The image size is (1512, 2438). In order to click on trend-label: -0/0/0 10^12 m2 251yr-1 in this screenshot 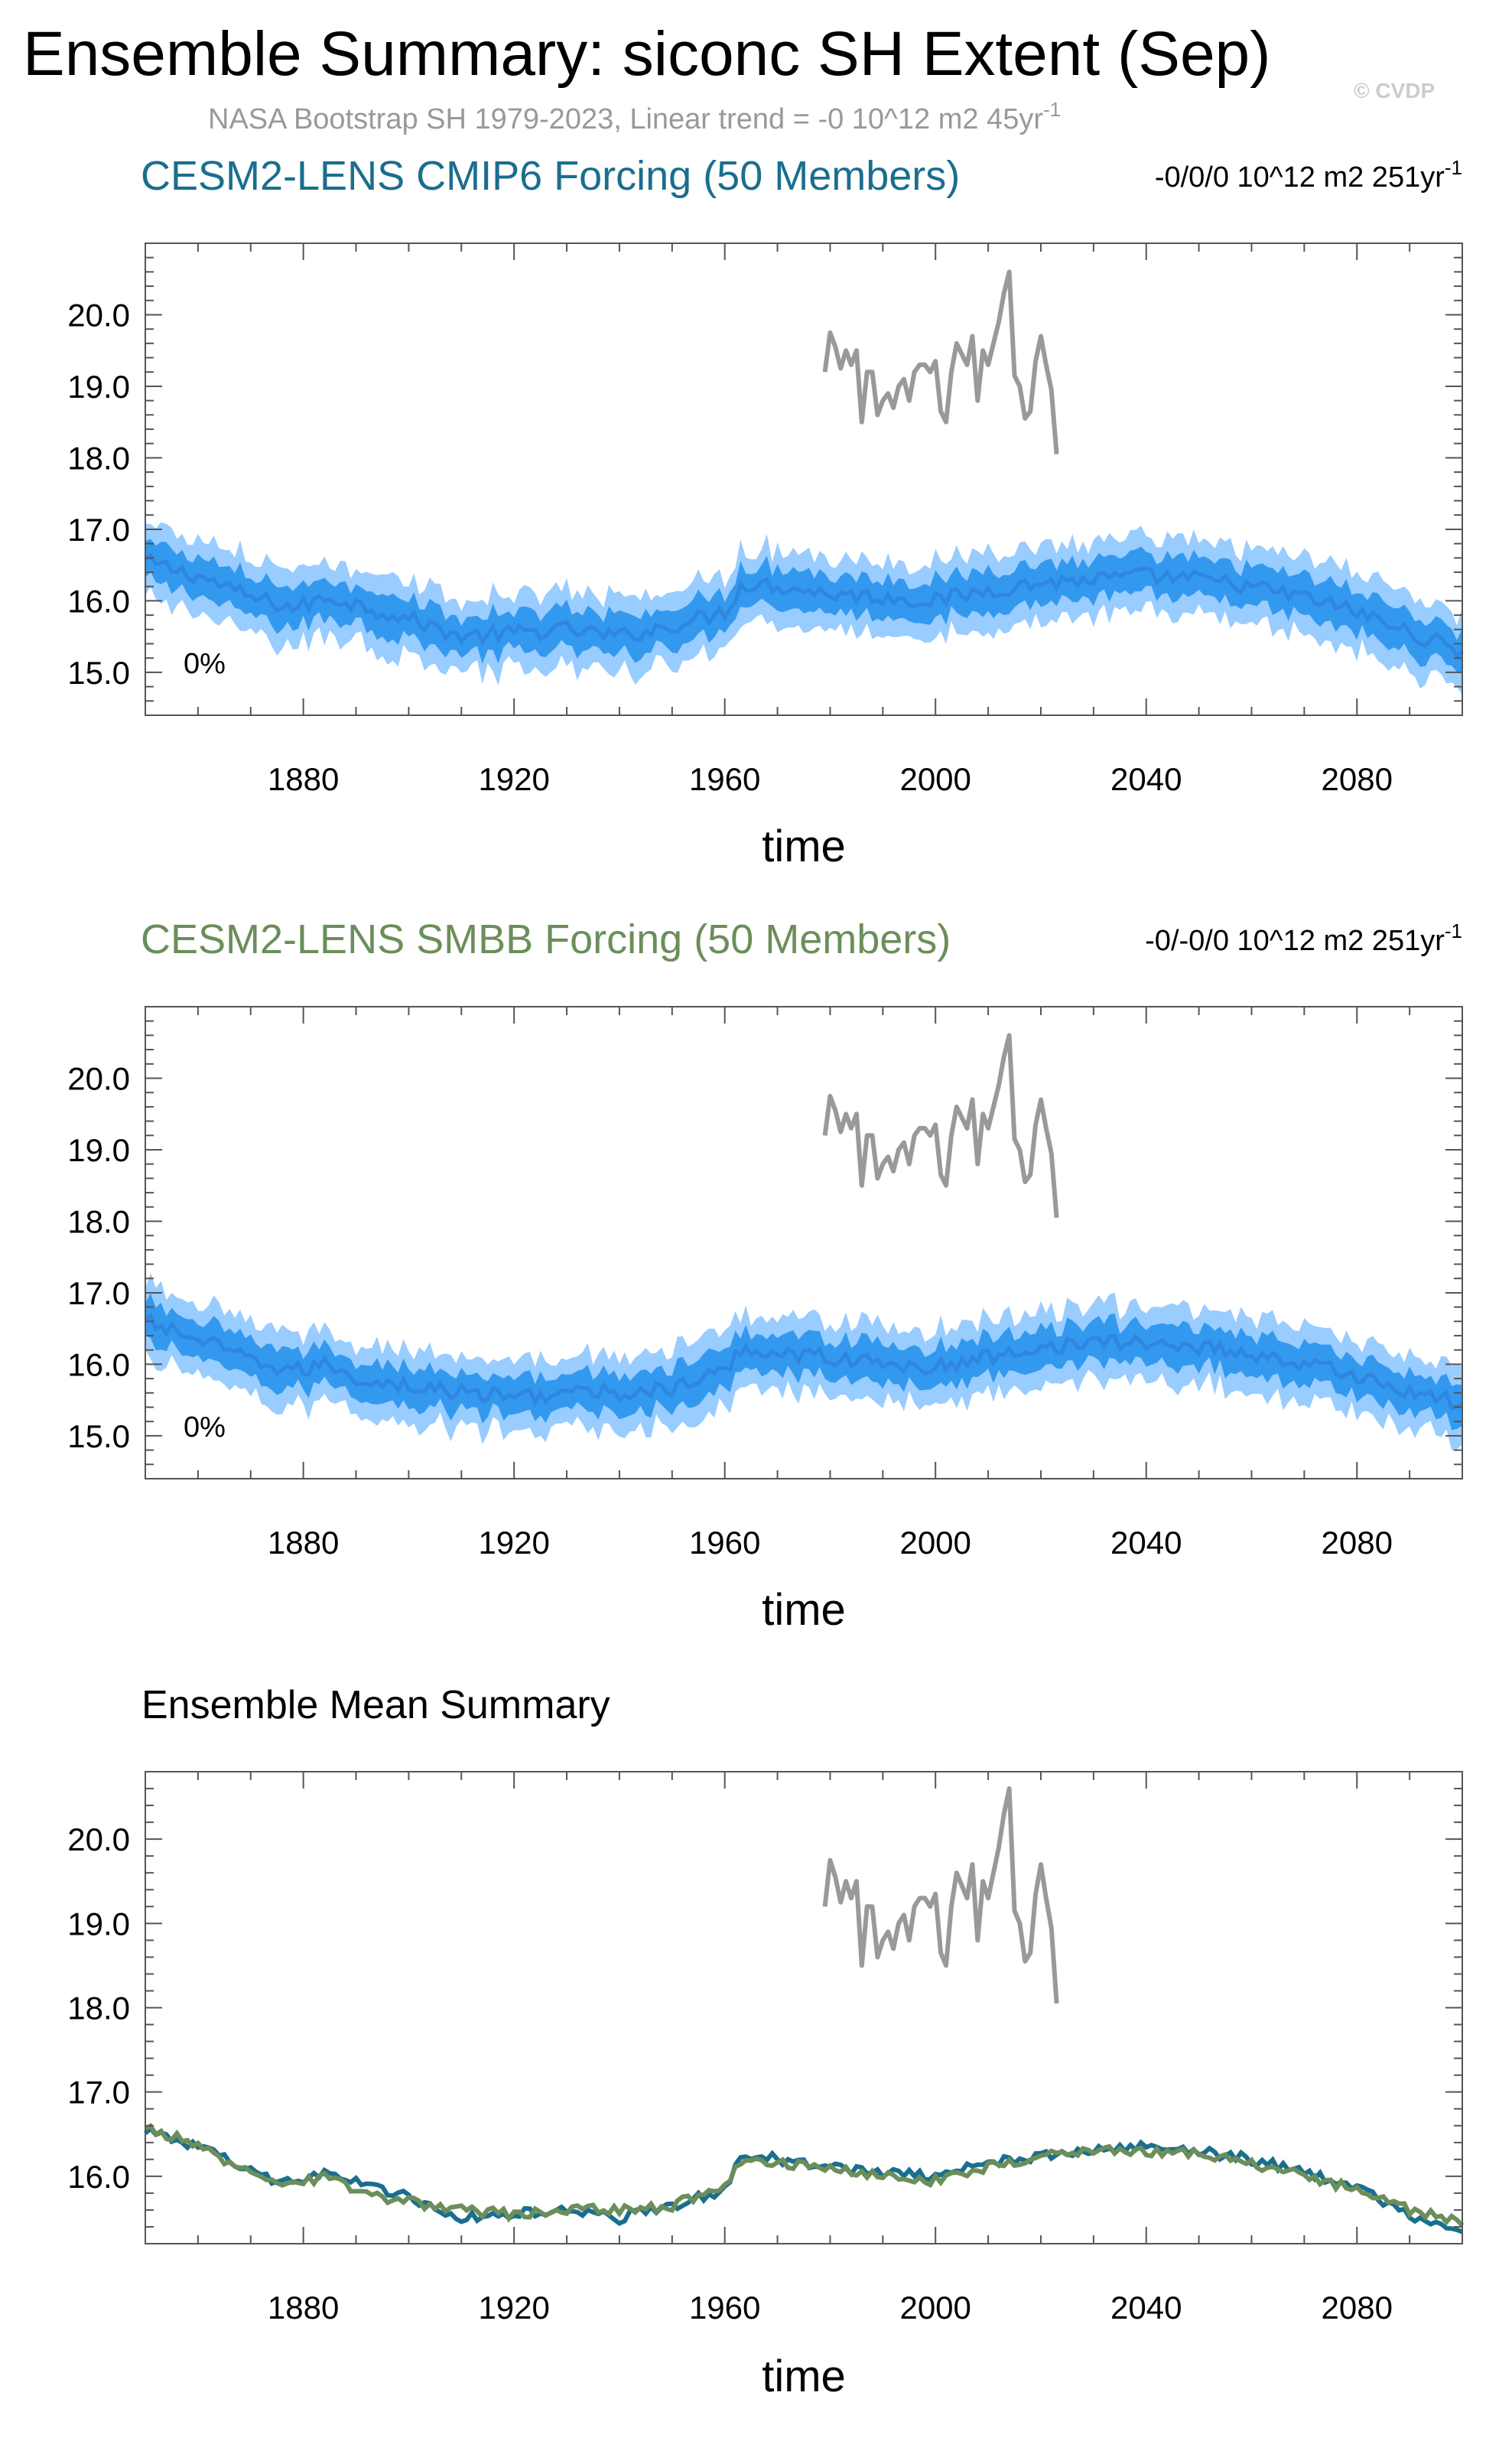, I will do `click(1309, 175)`.